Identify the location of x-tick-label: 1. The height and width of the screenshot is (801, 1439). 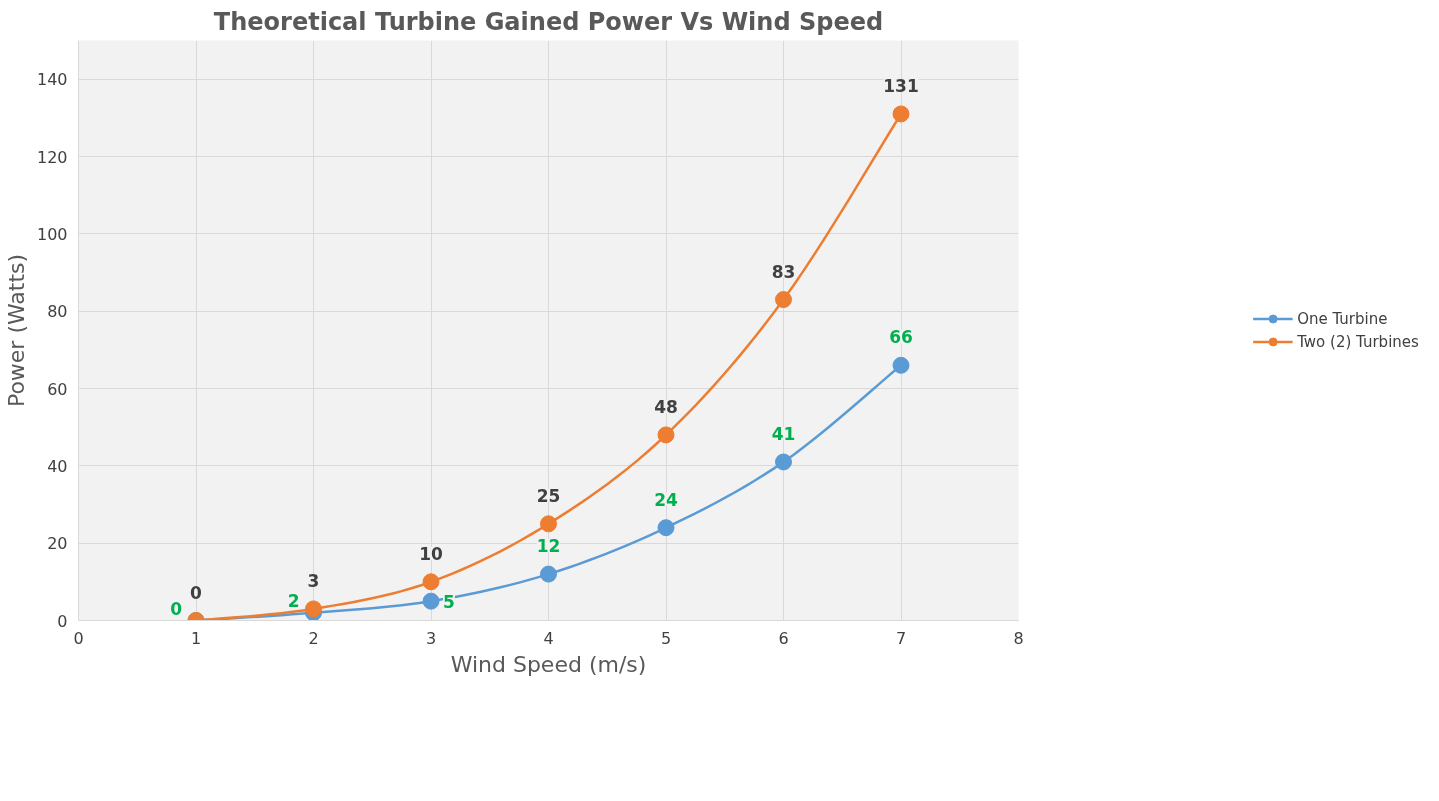
(196, 638).